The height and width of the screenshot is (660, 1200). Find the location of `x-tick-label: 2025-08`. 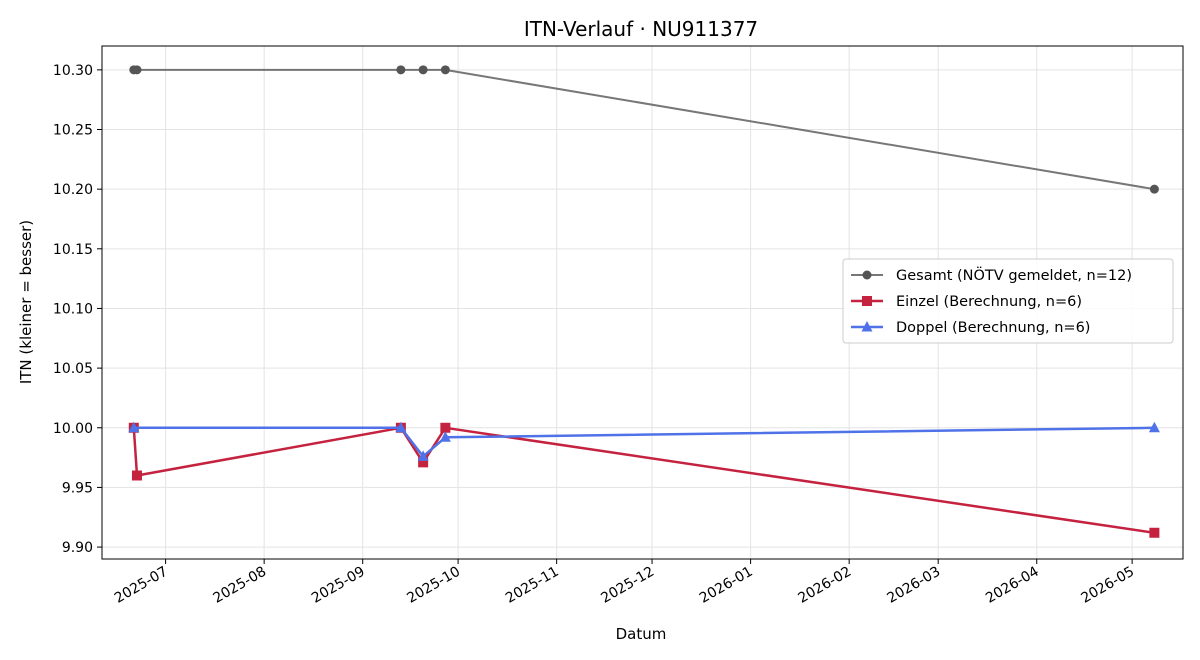

x-tick-label: 2025-08 is located at coordinates (239, 585).